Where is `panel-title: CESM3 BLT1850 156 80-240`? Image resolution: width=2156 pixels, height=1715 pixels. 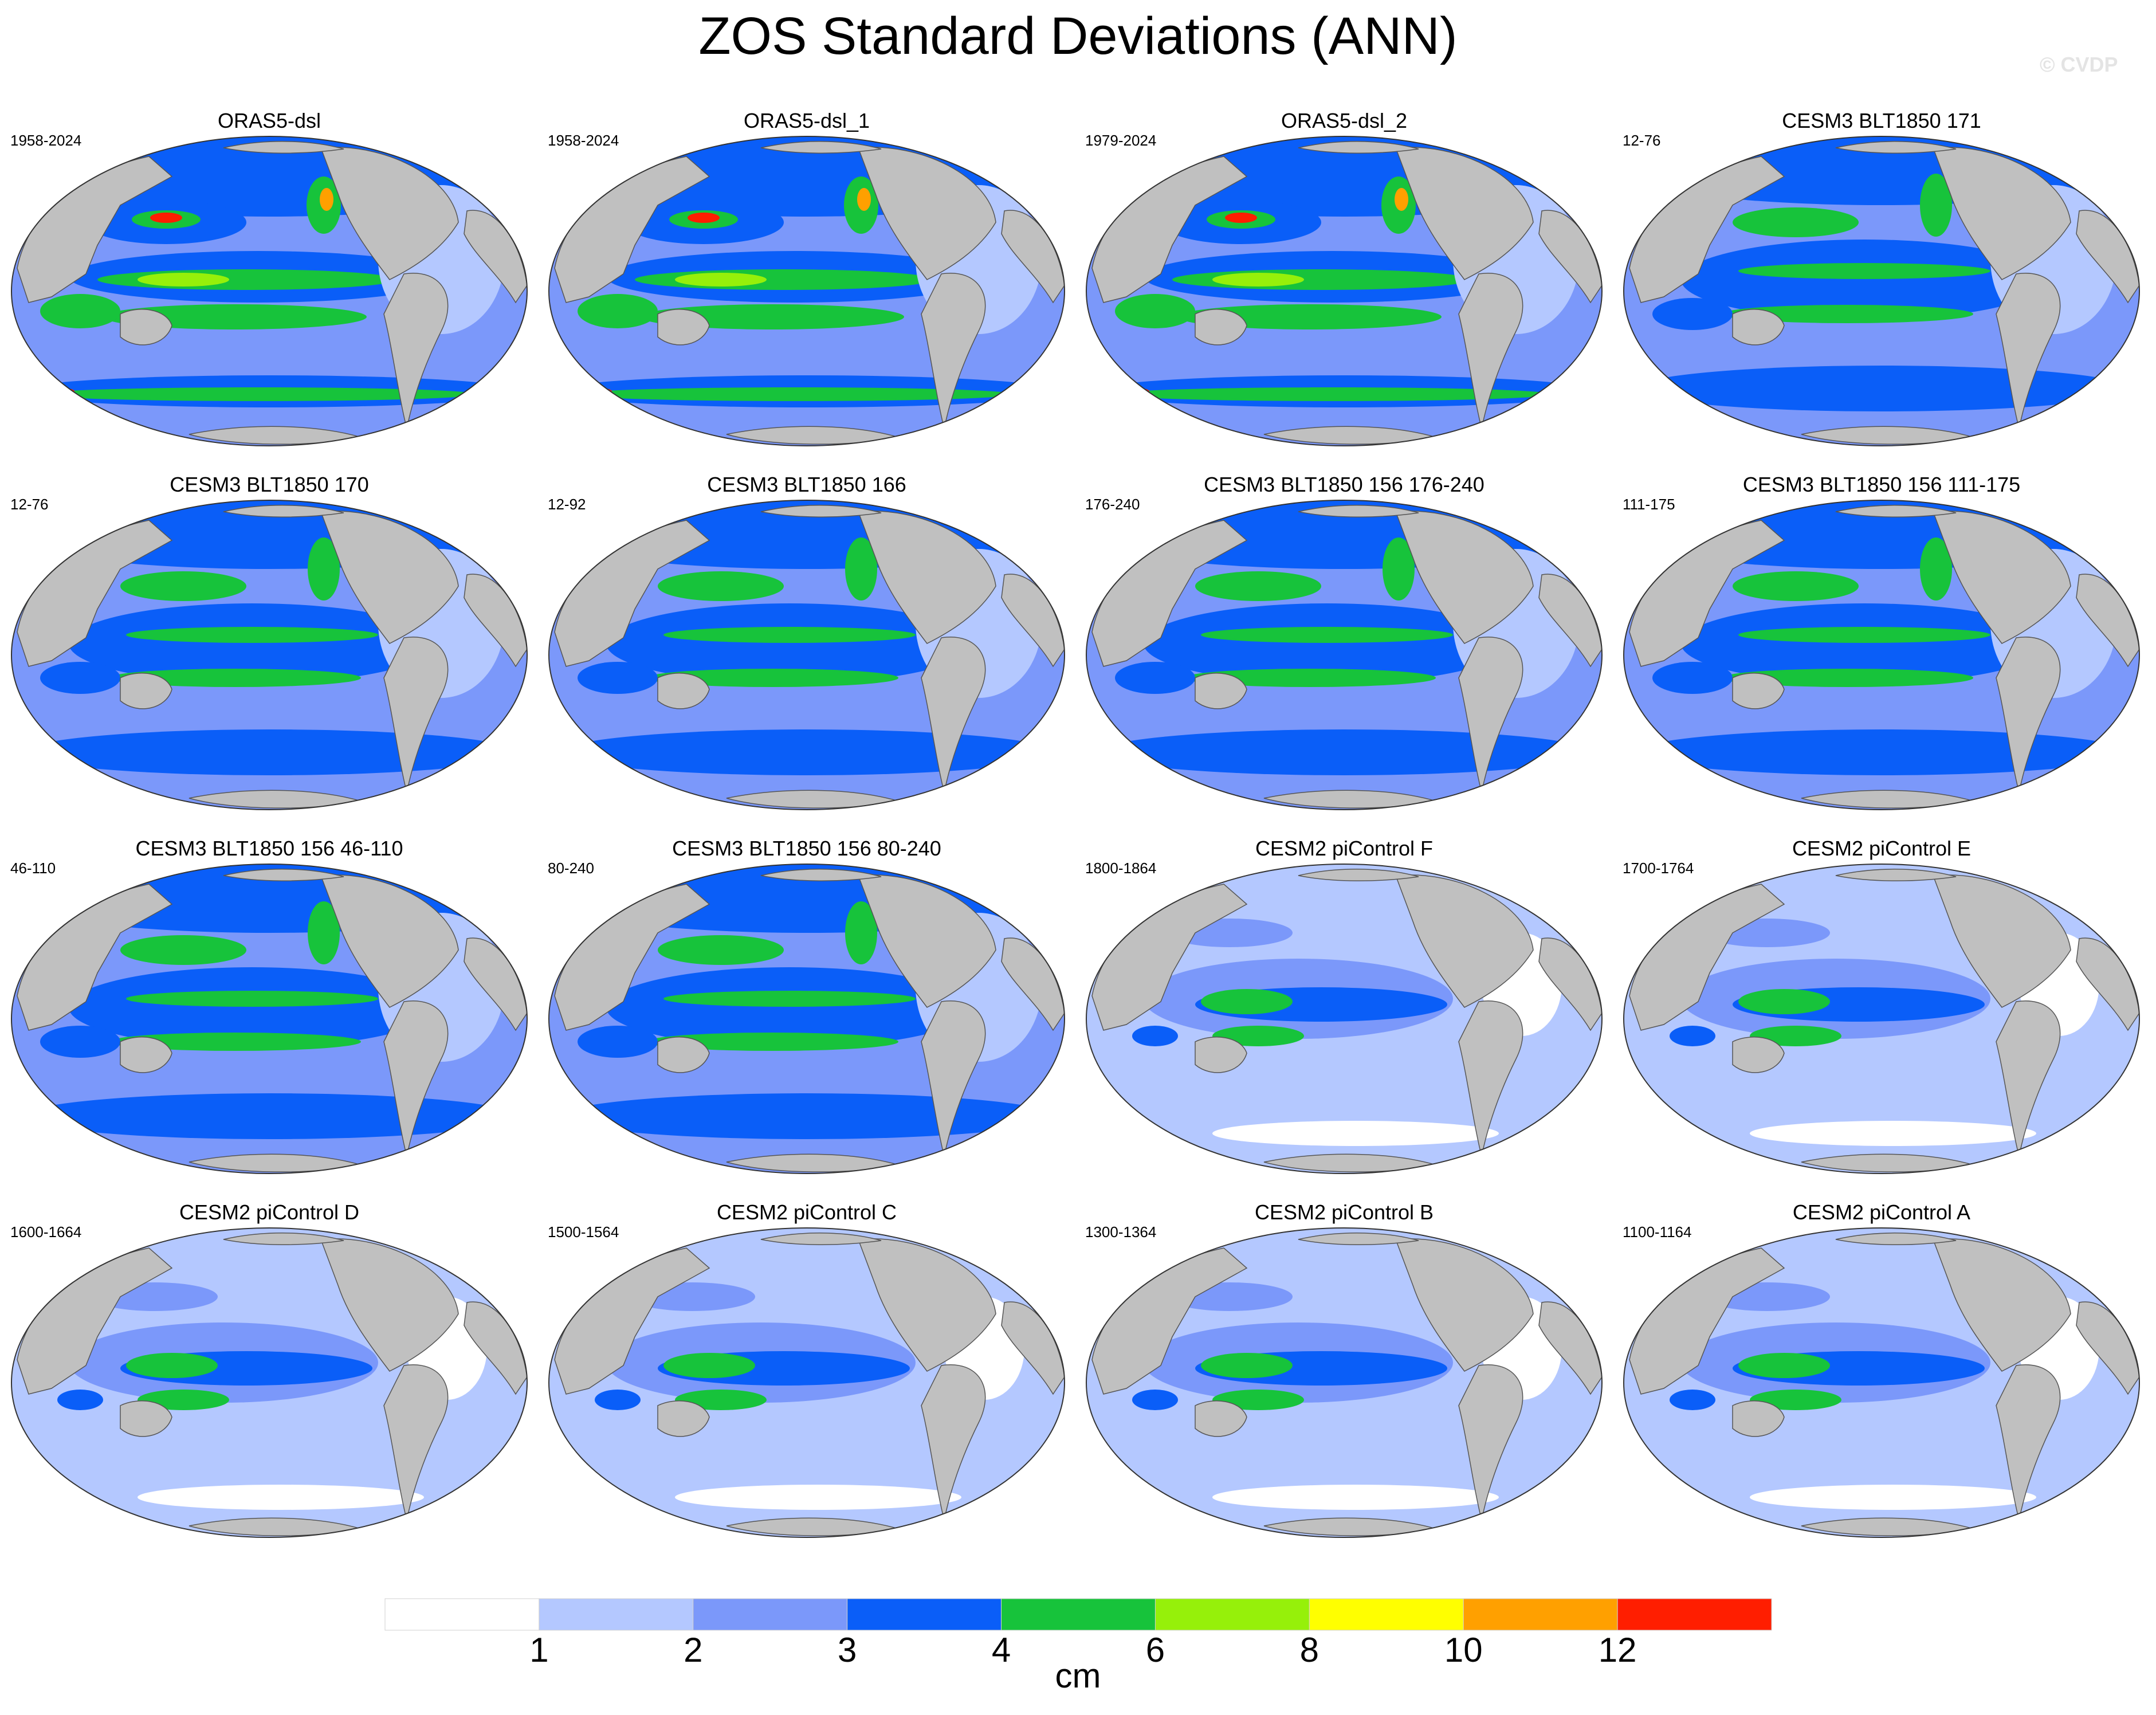
panel-title: CESM3 BLT1850 156 80-240 is located at coordinates (806, 848).